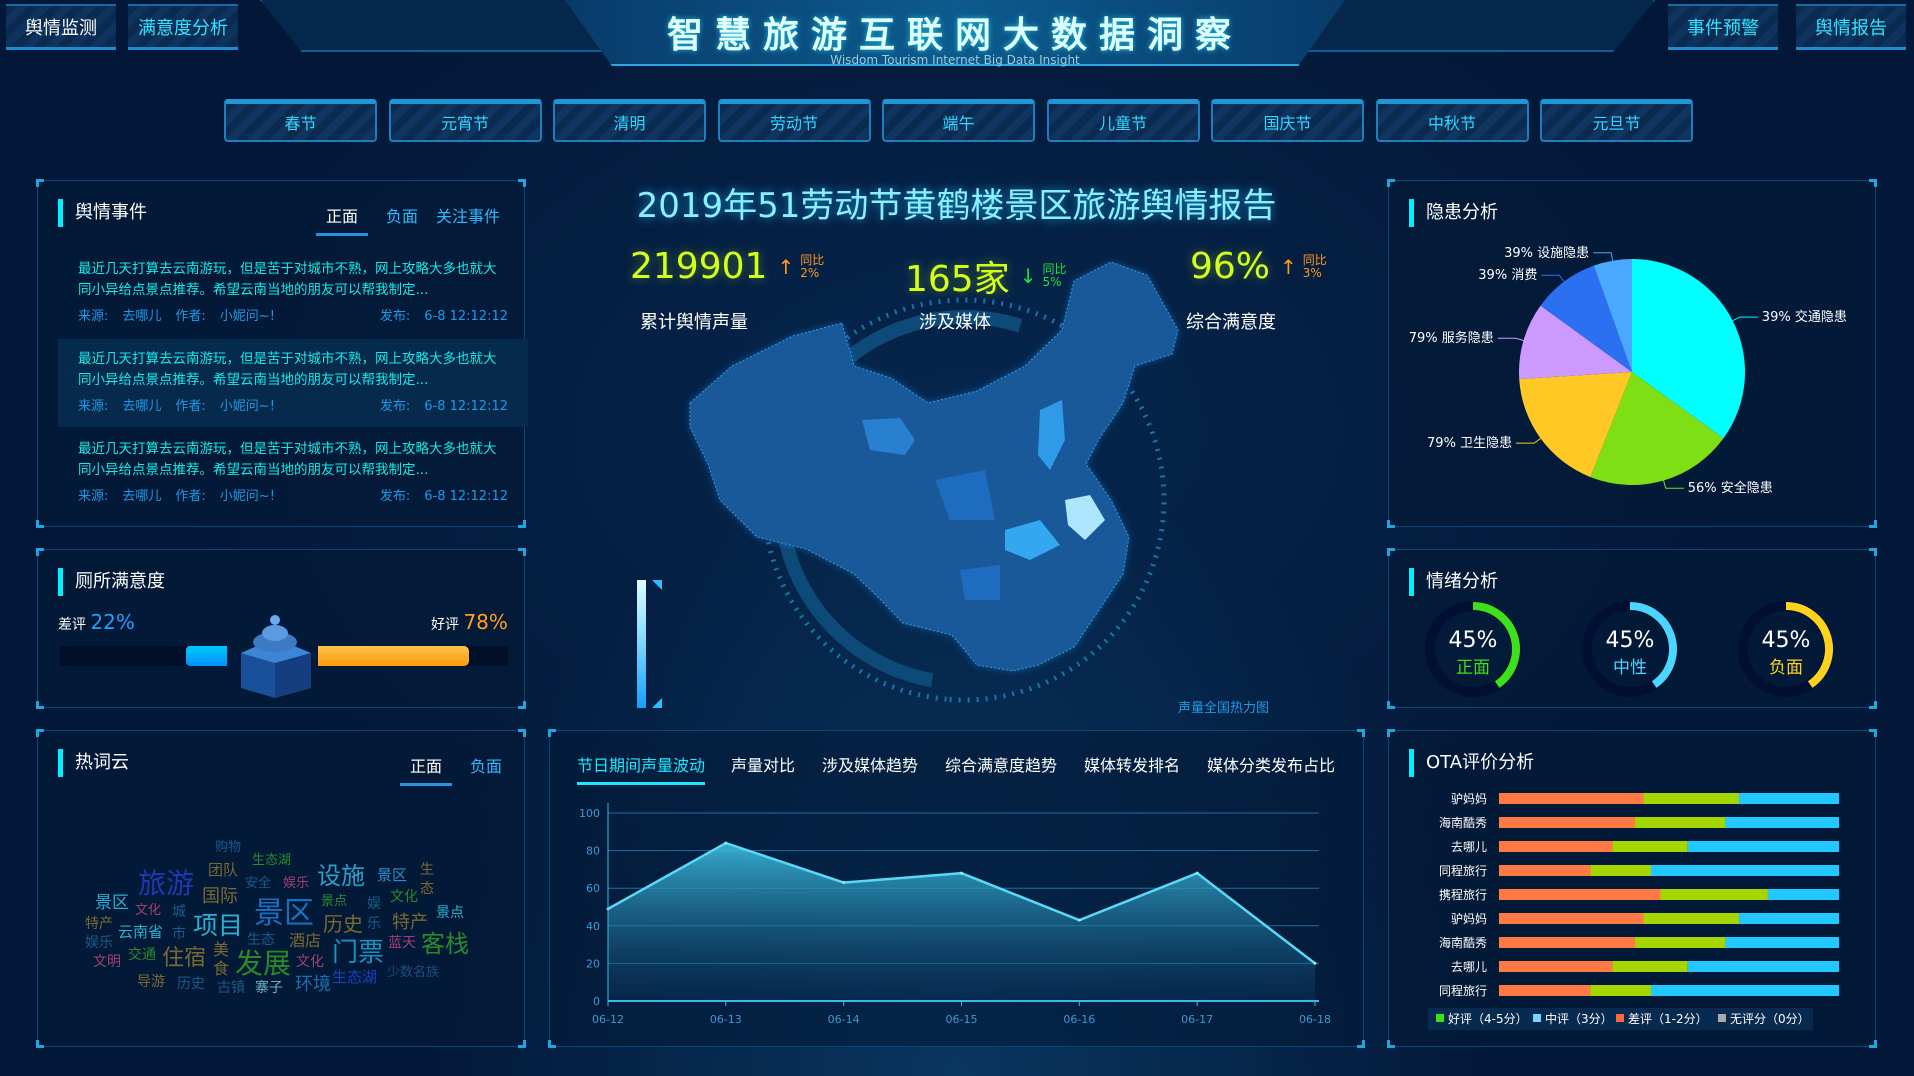  What do you see at coordinates (427, 870) in the screenshot?
I see `word-cloud-word: 生` at bounding box center [427, 870].